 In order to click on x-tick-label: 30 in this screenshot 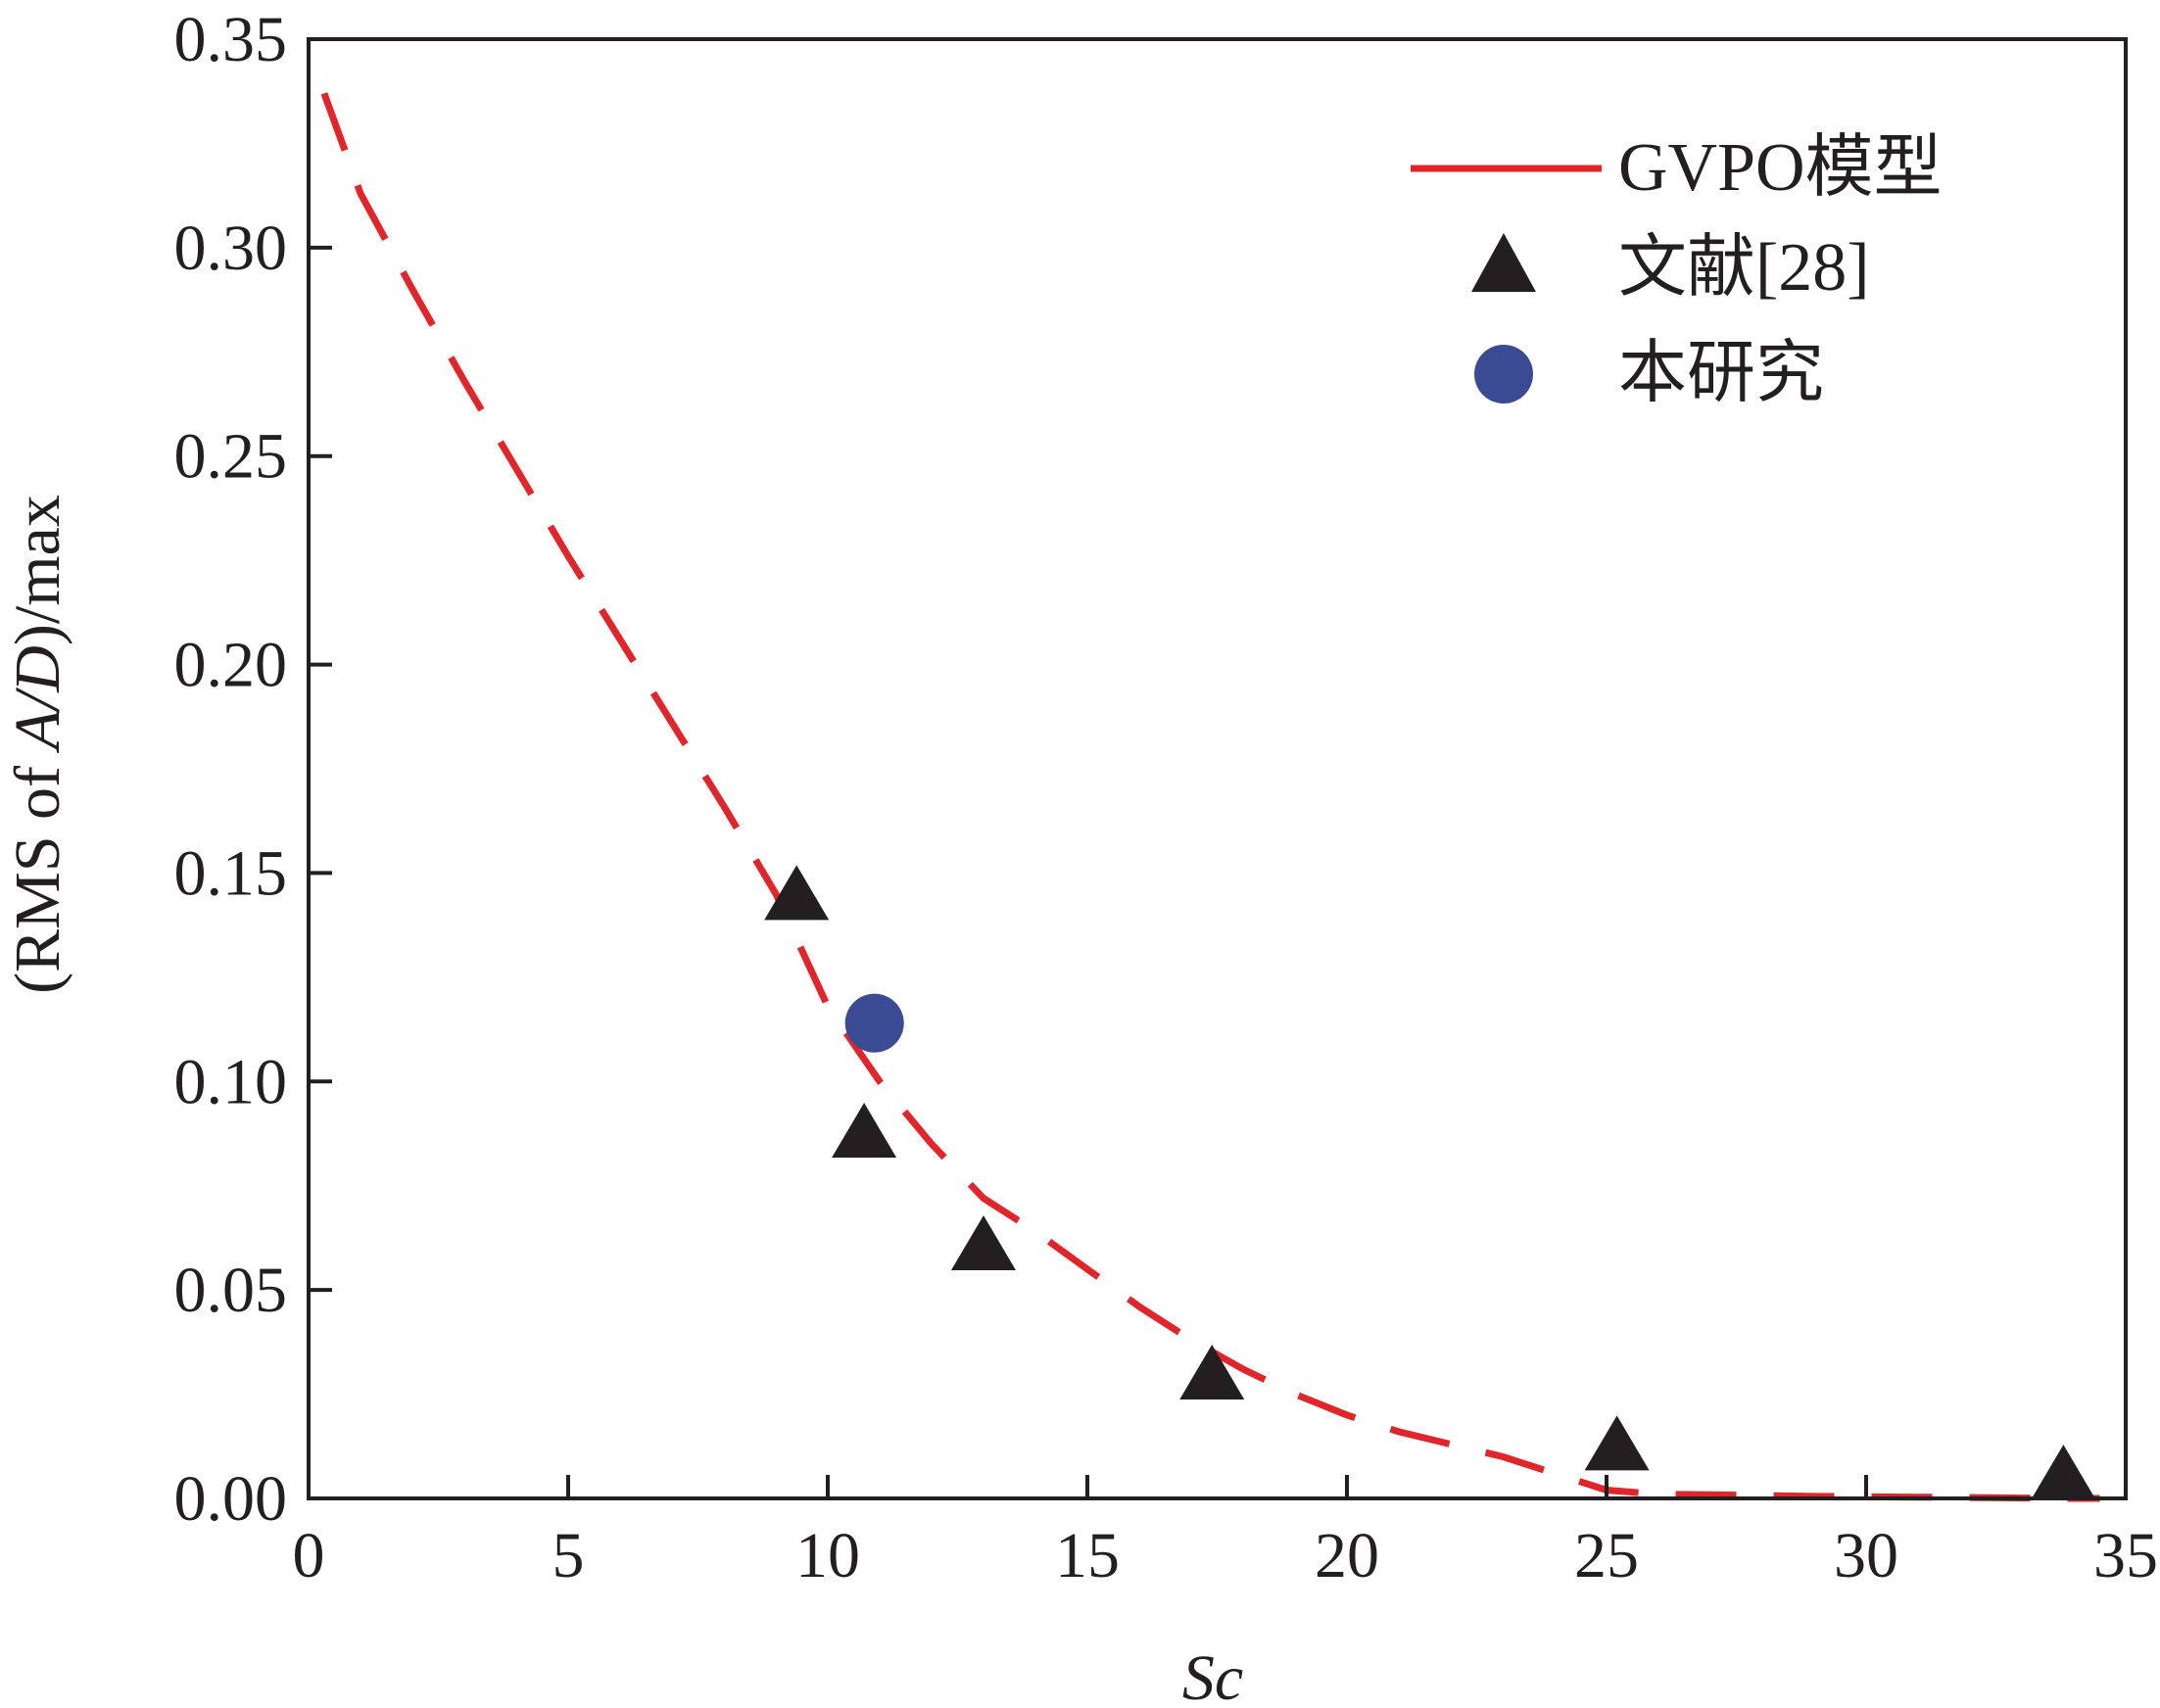, I will do `click(1866, 1555)`.